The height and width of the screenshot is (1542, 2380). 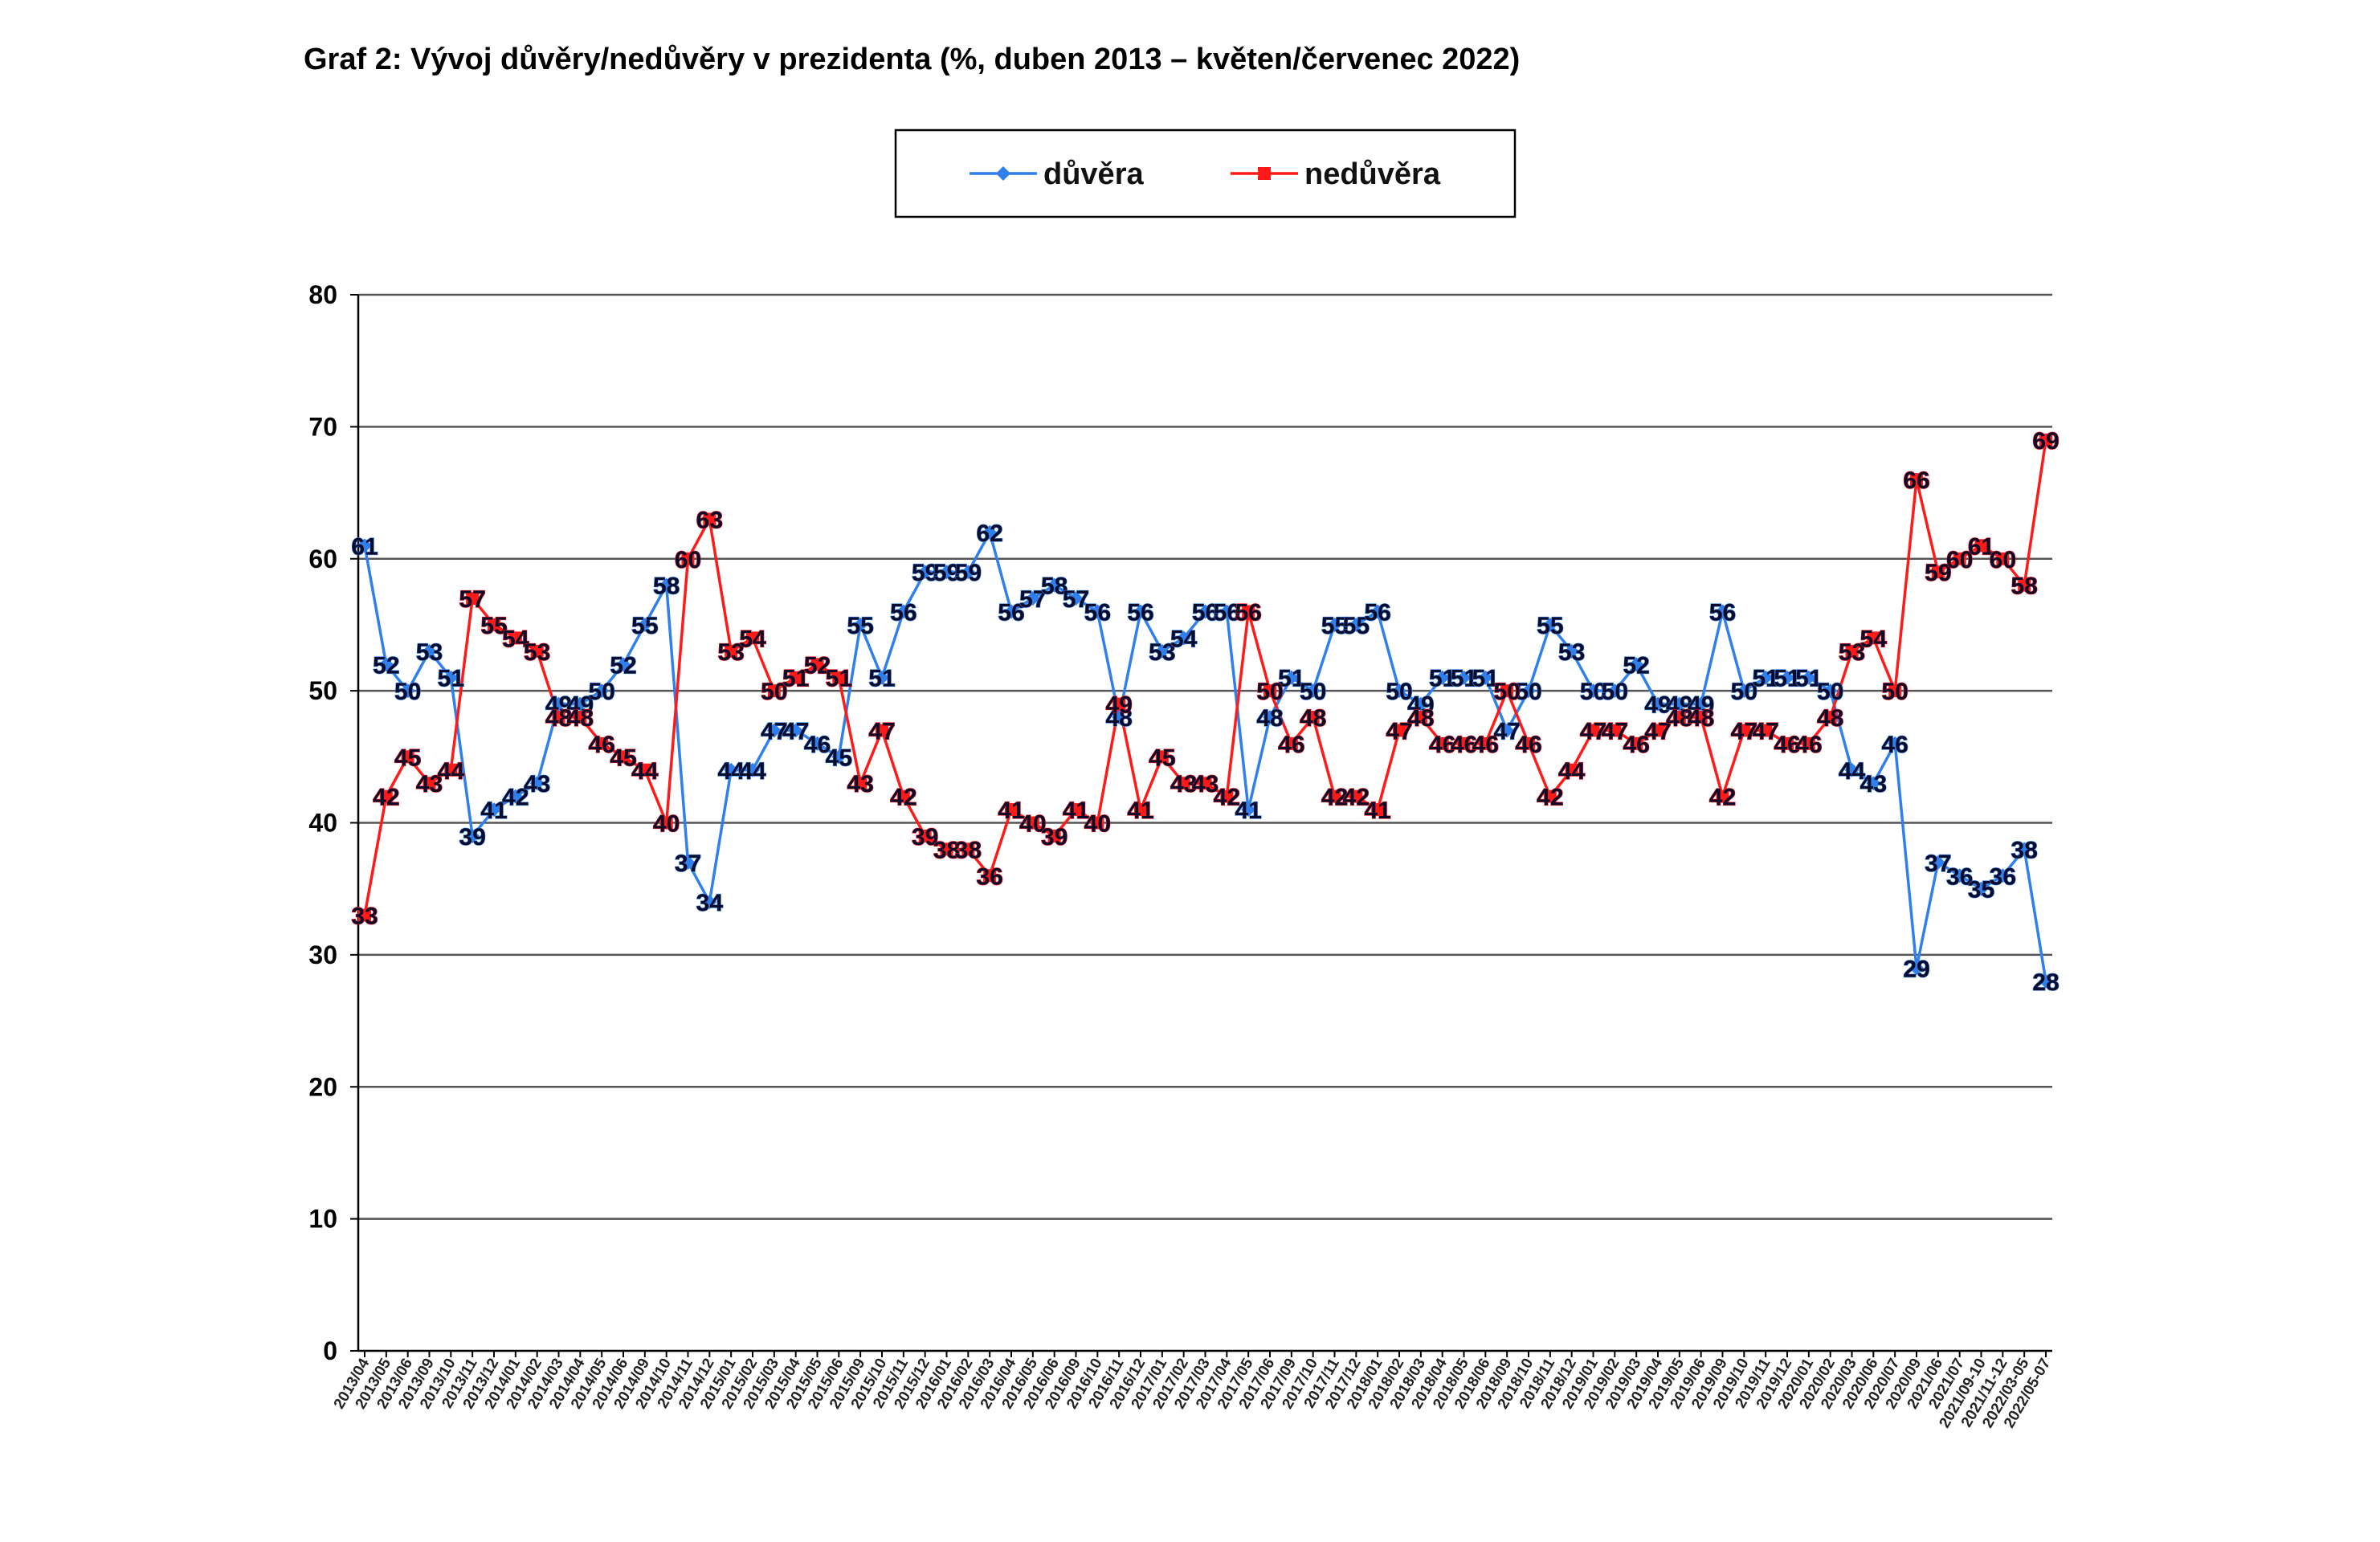 What do you see at coordinates (1097, 825) in the screenshot?
I see `data-label: 40` at bounding box center [1097, 825].